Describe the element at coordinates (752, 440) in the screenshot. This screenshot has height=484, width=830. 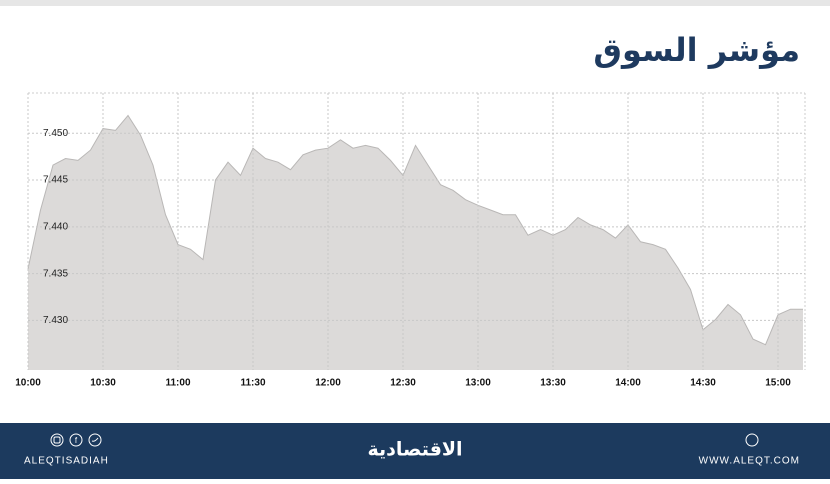
I see `web-icon` at that location.